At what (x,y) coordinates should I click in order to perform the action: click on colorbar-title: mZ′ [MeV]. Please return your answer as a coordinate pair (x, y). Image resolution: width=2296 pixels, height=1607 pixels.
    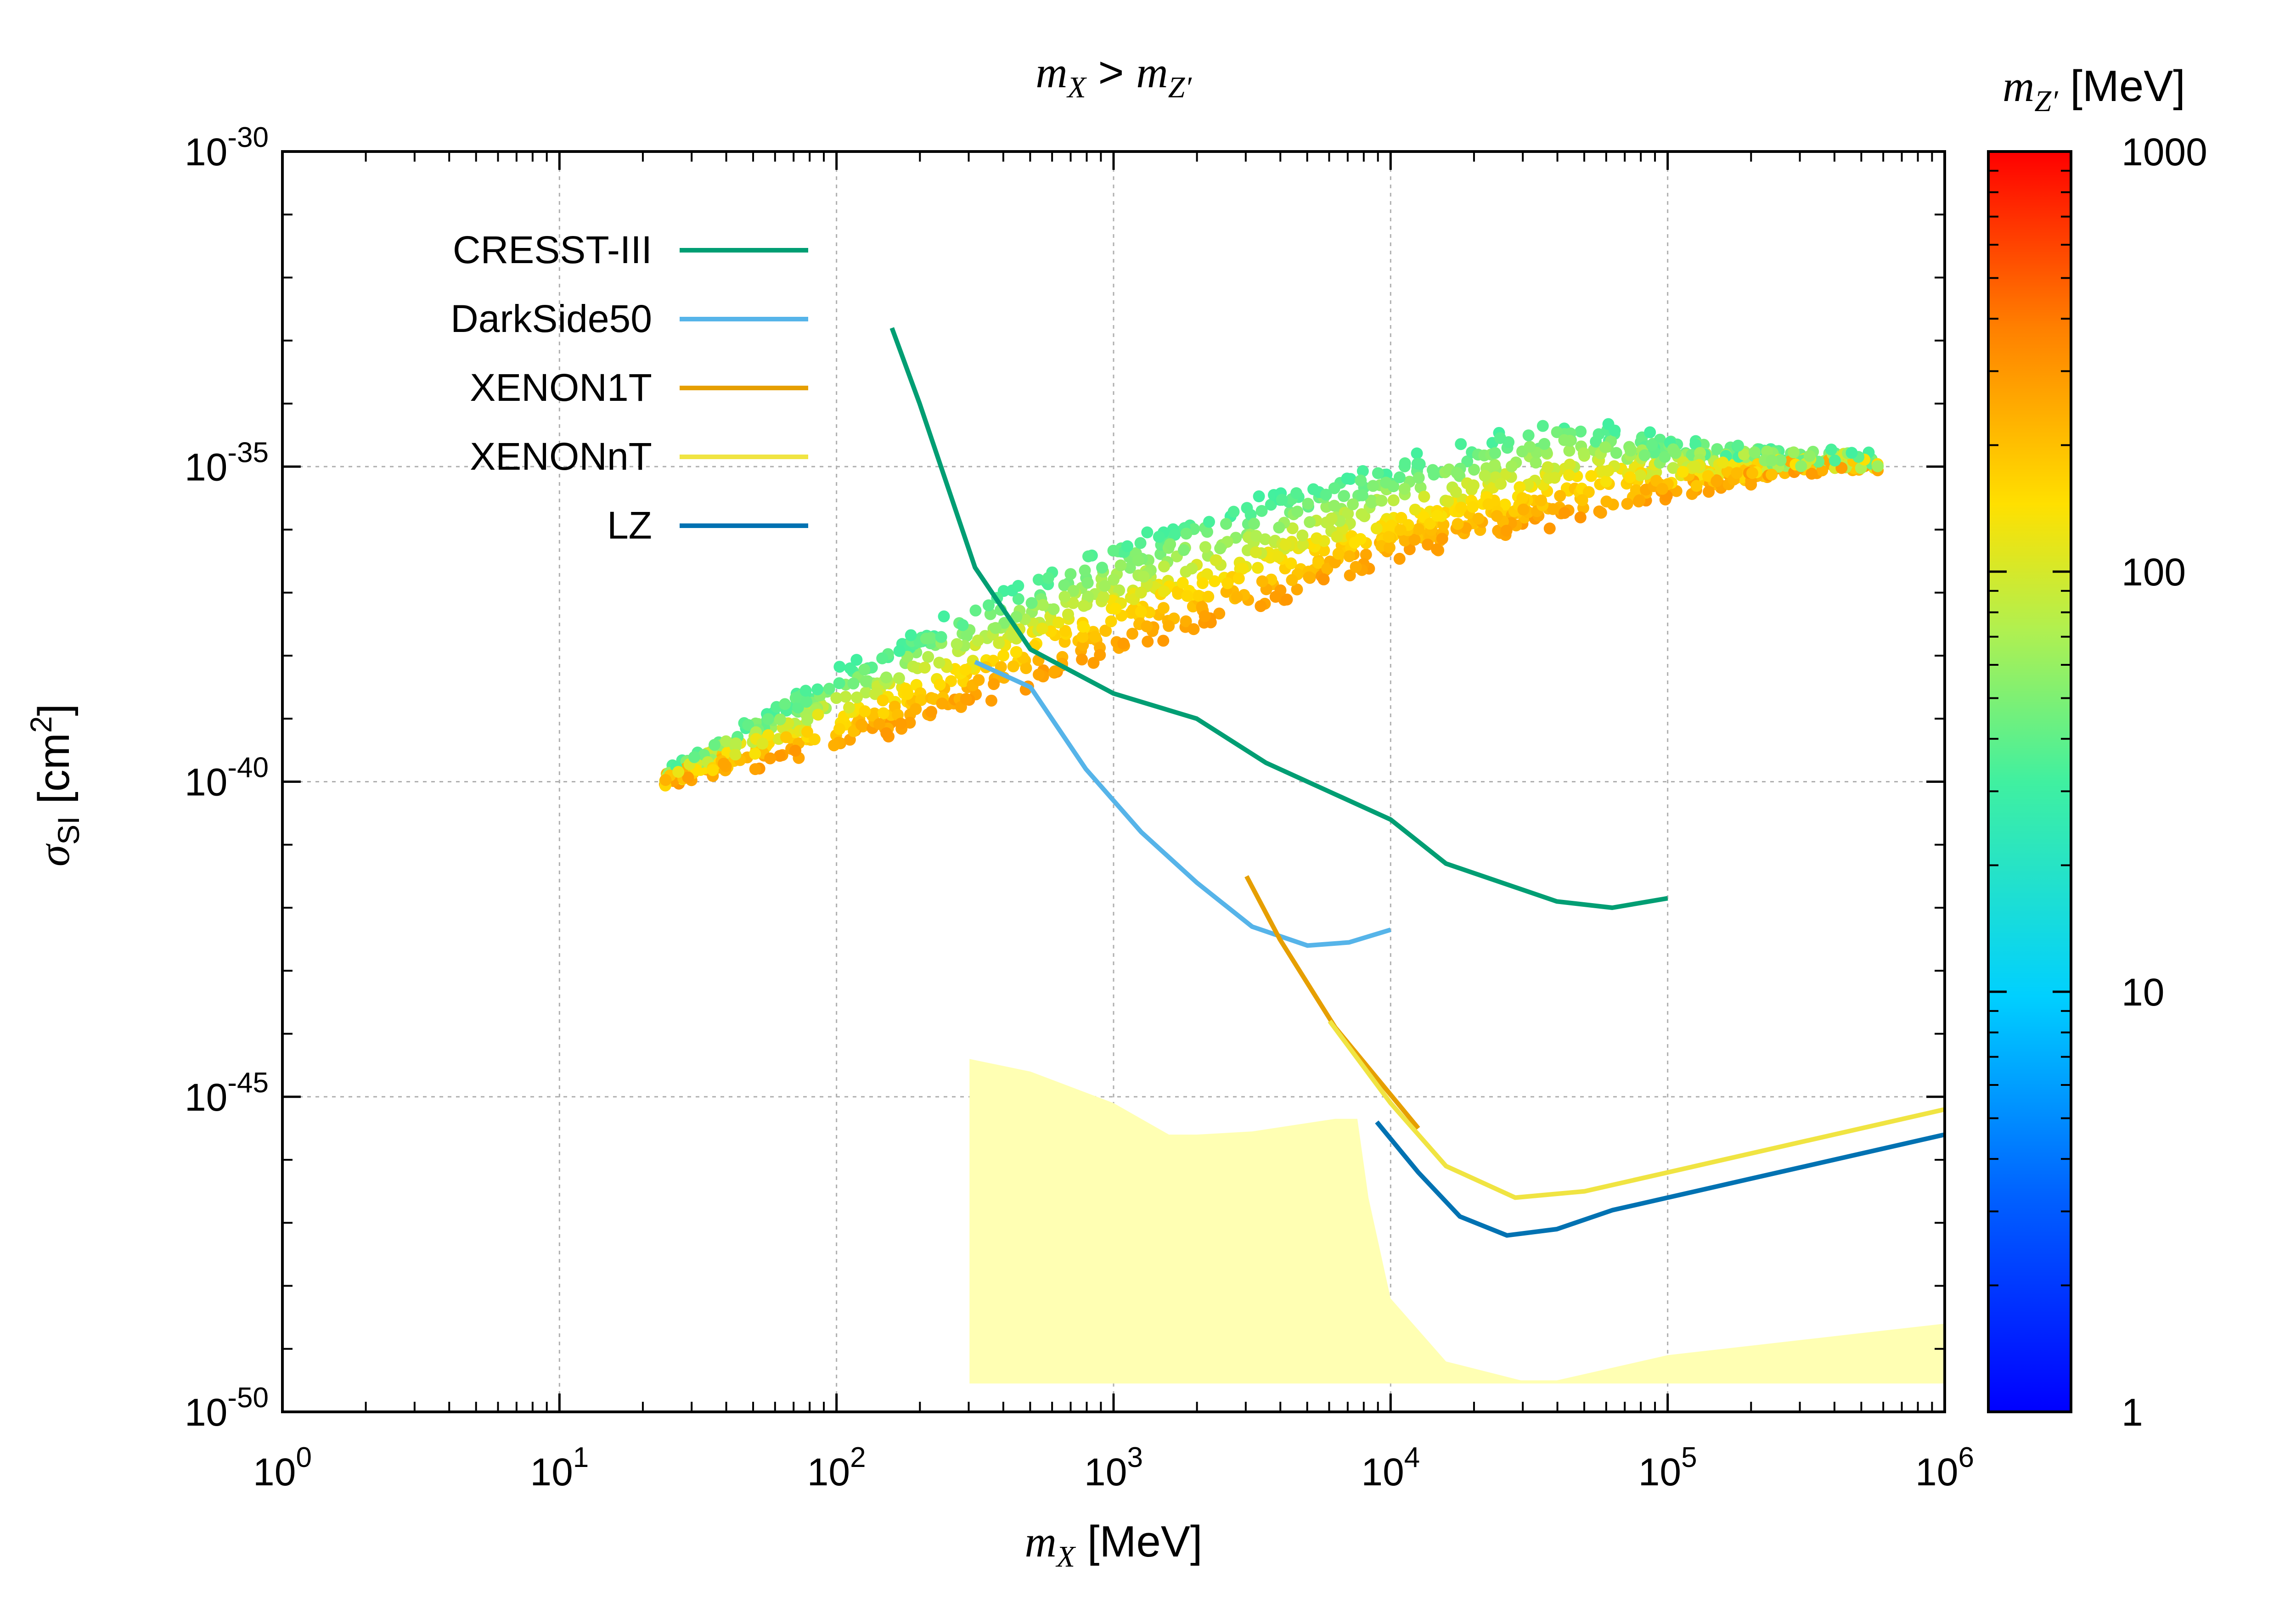
    Looking at the image, I should click on (2094, 90).